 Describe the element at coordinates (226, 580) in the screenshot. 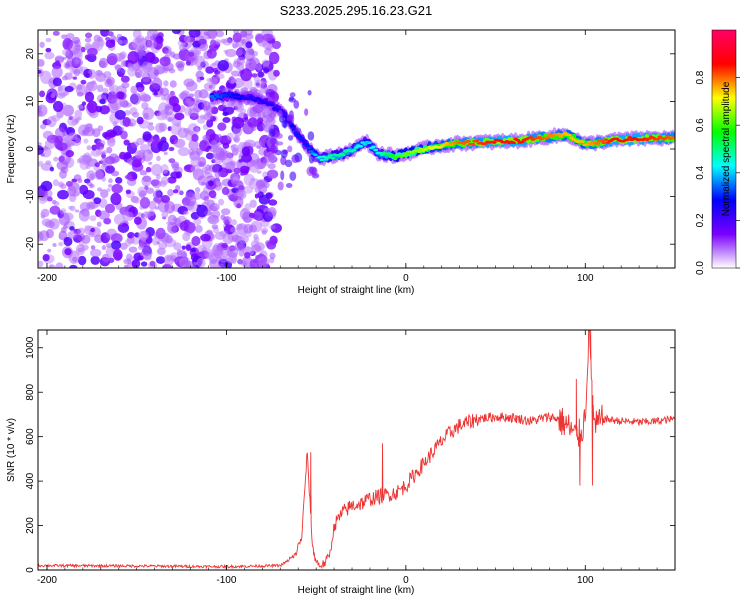

I see `snr-xtick-label: -100` at that location.